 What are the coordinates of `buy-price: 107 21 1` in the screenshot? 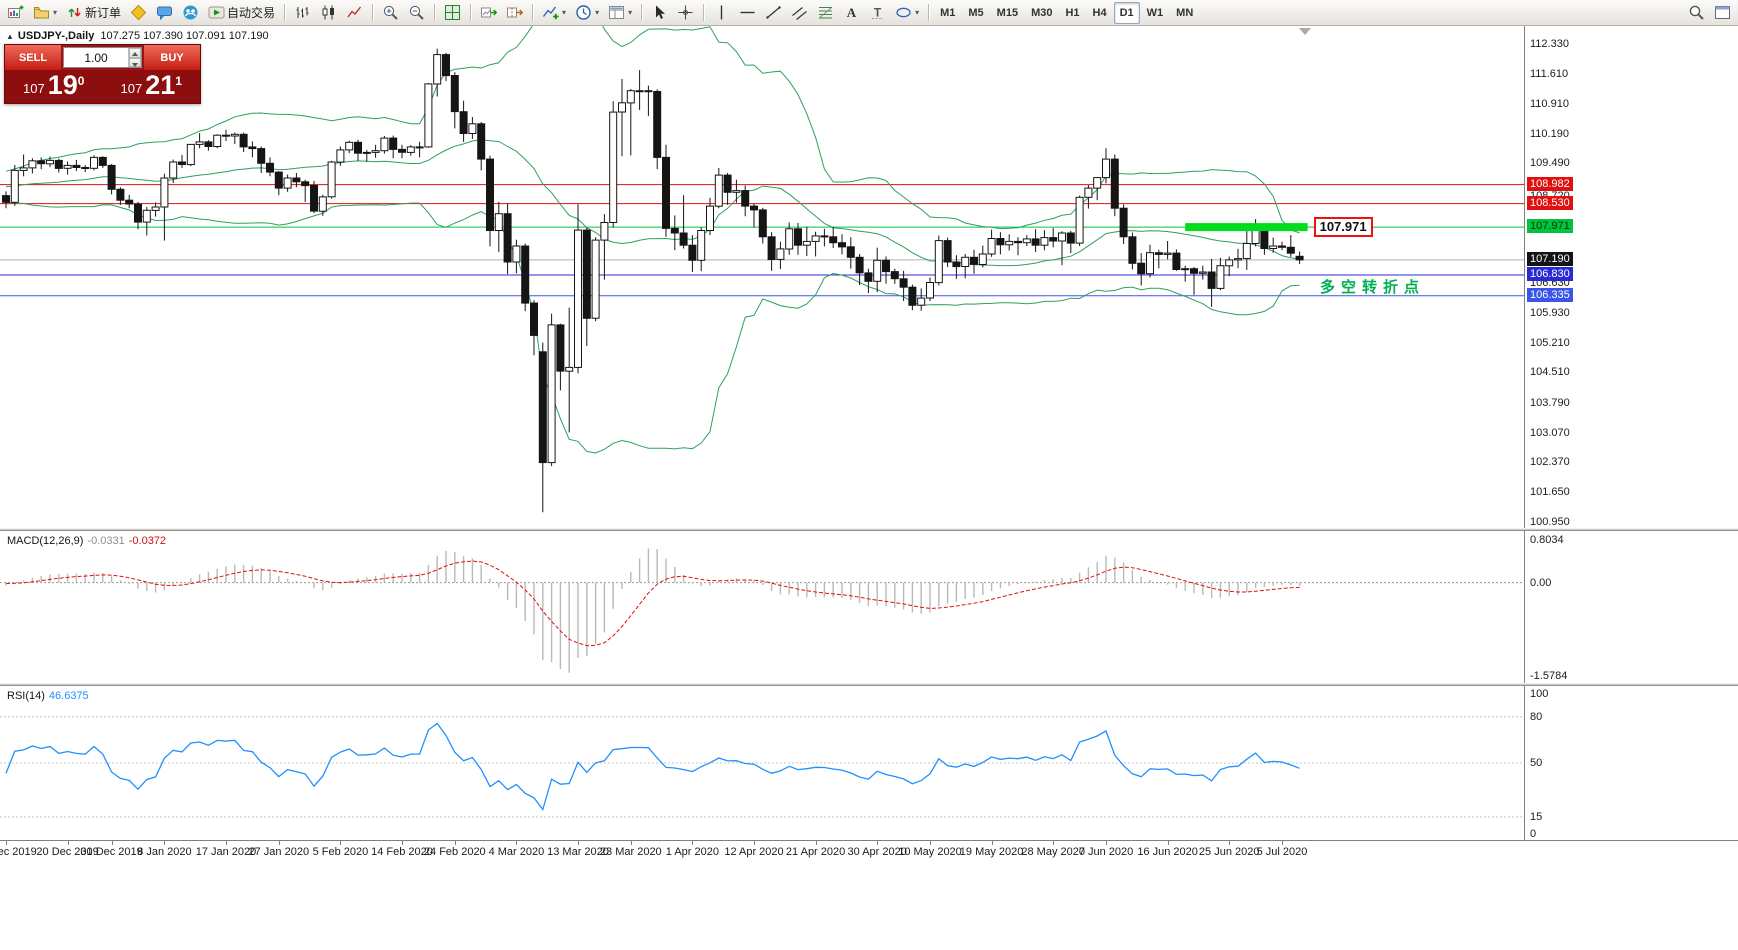 It's located at (152, 86).